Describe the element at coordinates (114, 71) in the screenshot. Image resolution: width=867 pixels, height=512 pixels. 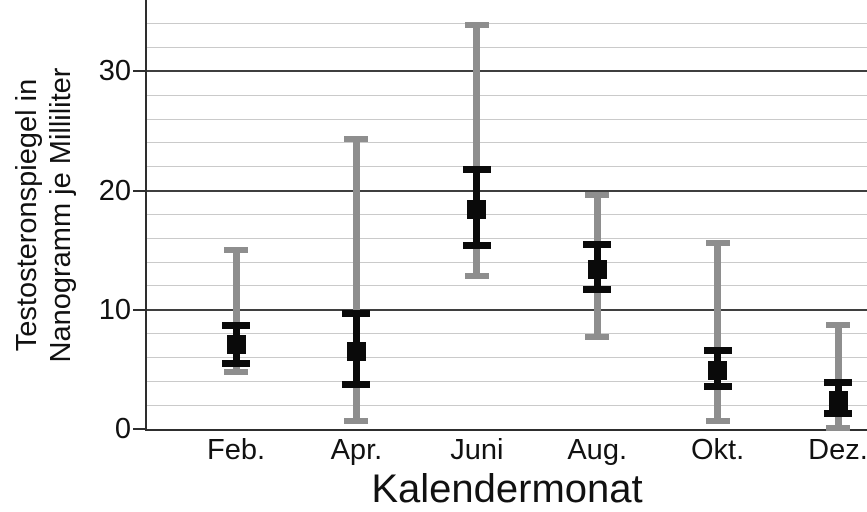
I see `y-tick-label: 30` at that location.